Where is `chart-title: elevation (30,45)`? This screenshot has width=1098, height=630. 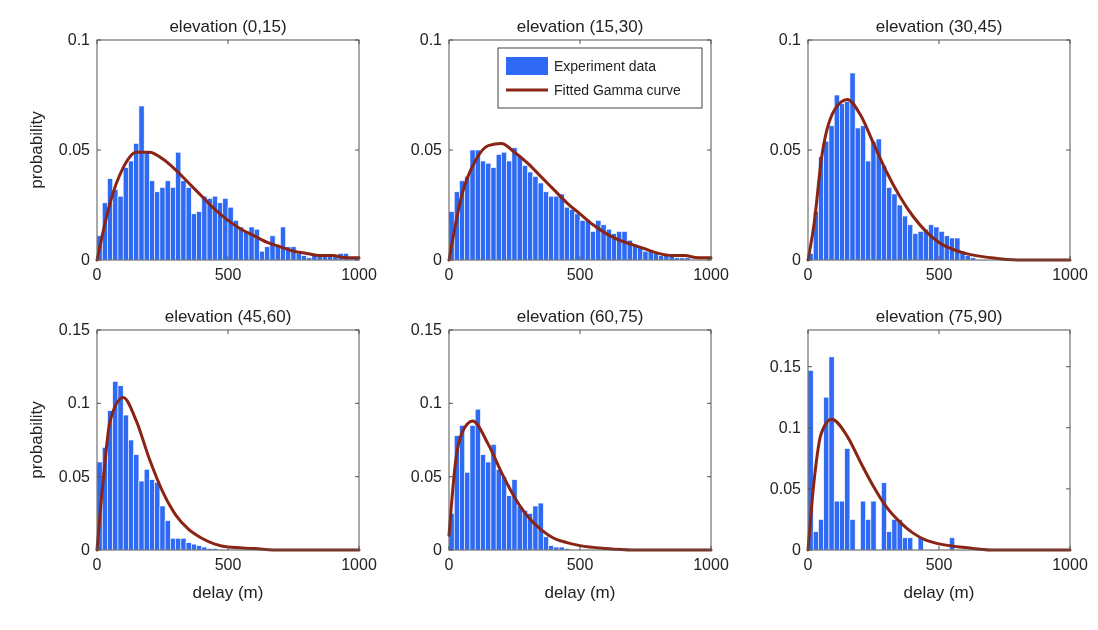 chart-title: elevation (30,45) is located at coordinates (939, 26).